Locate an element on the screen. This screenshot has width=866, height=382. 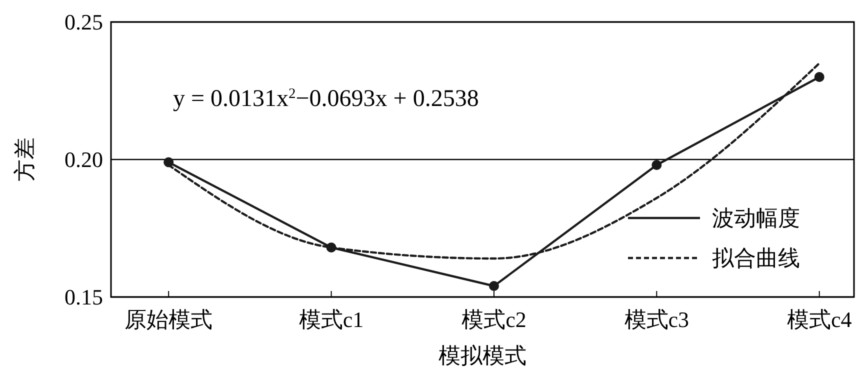
x-tick-label: 模式c3 is located at coordinates (657, 319).